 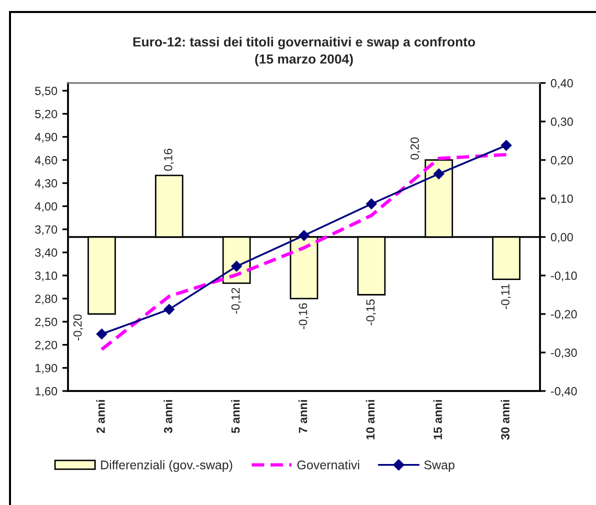 What do you see at coordinates (563, 353) in the screenshot?
I see `y2-tick-label: -0,30` at bounding box center [563, 353].